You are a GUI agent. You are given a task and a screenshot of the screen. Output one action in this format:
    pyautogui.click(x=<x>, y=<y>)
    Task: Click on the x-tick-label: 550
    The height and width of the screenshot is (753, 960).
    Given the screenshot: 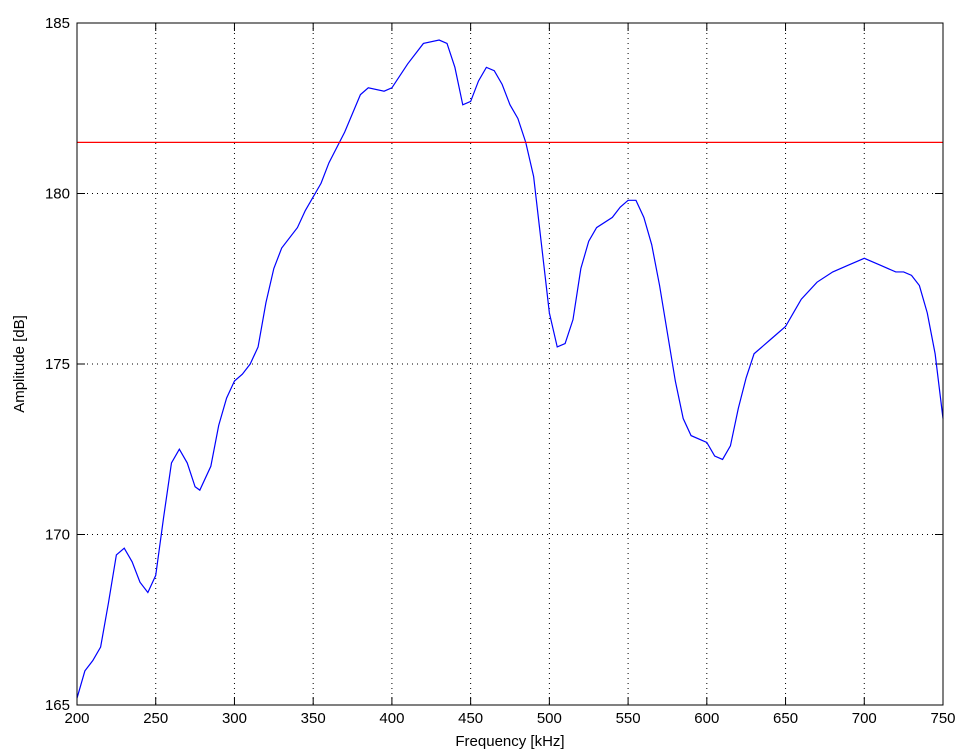 What is the action you would take?
    pyautogui.click(x=628, y=718)
    